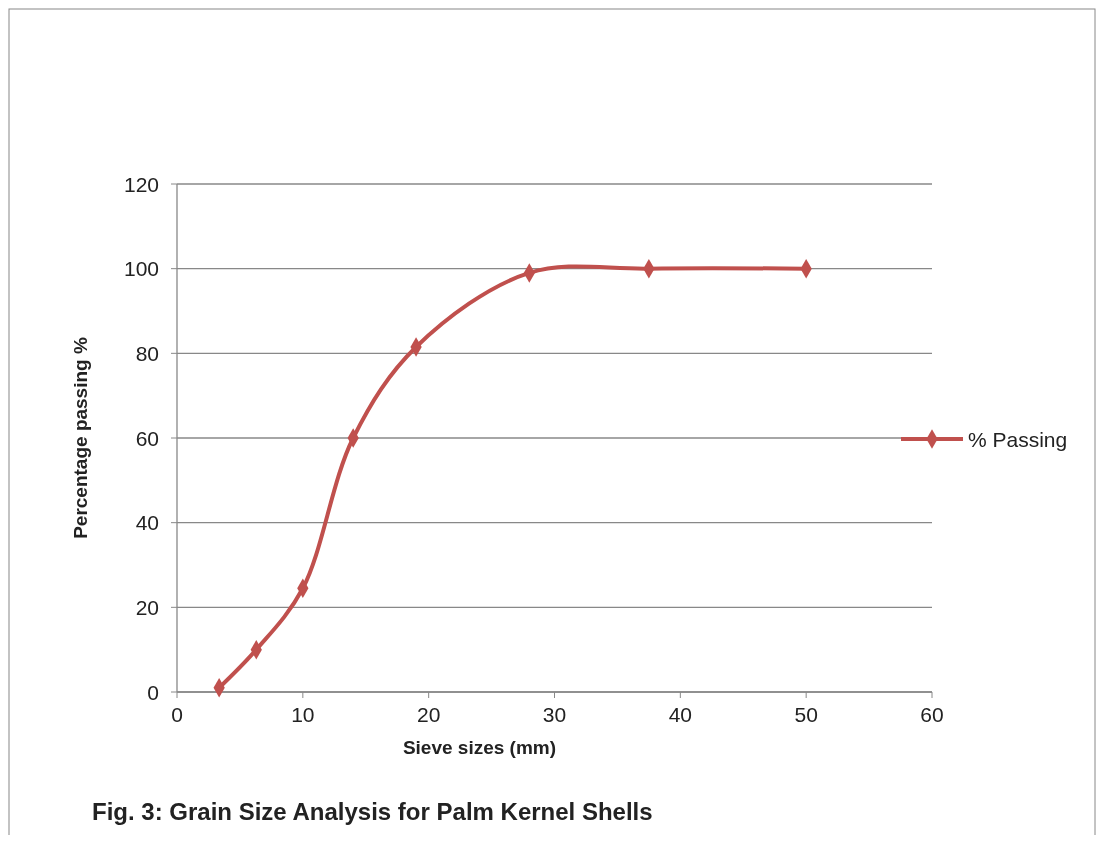 Image resolution: width=1104 pixels, height=843 pixels. Describe the element at coordinates (428, 714) in the screenshot. I see `x-tick-label: 20` at that location.